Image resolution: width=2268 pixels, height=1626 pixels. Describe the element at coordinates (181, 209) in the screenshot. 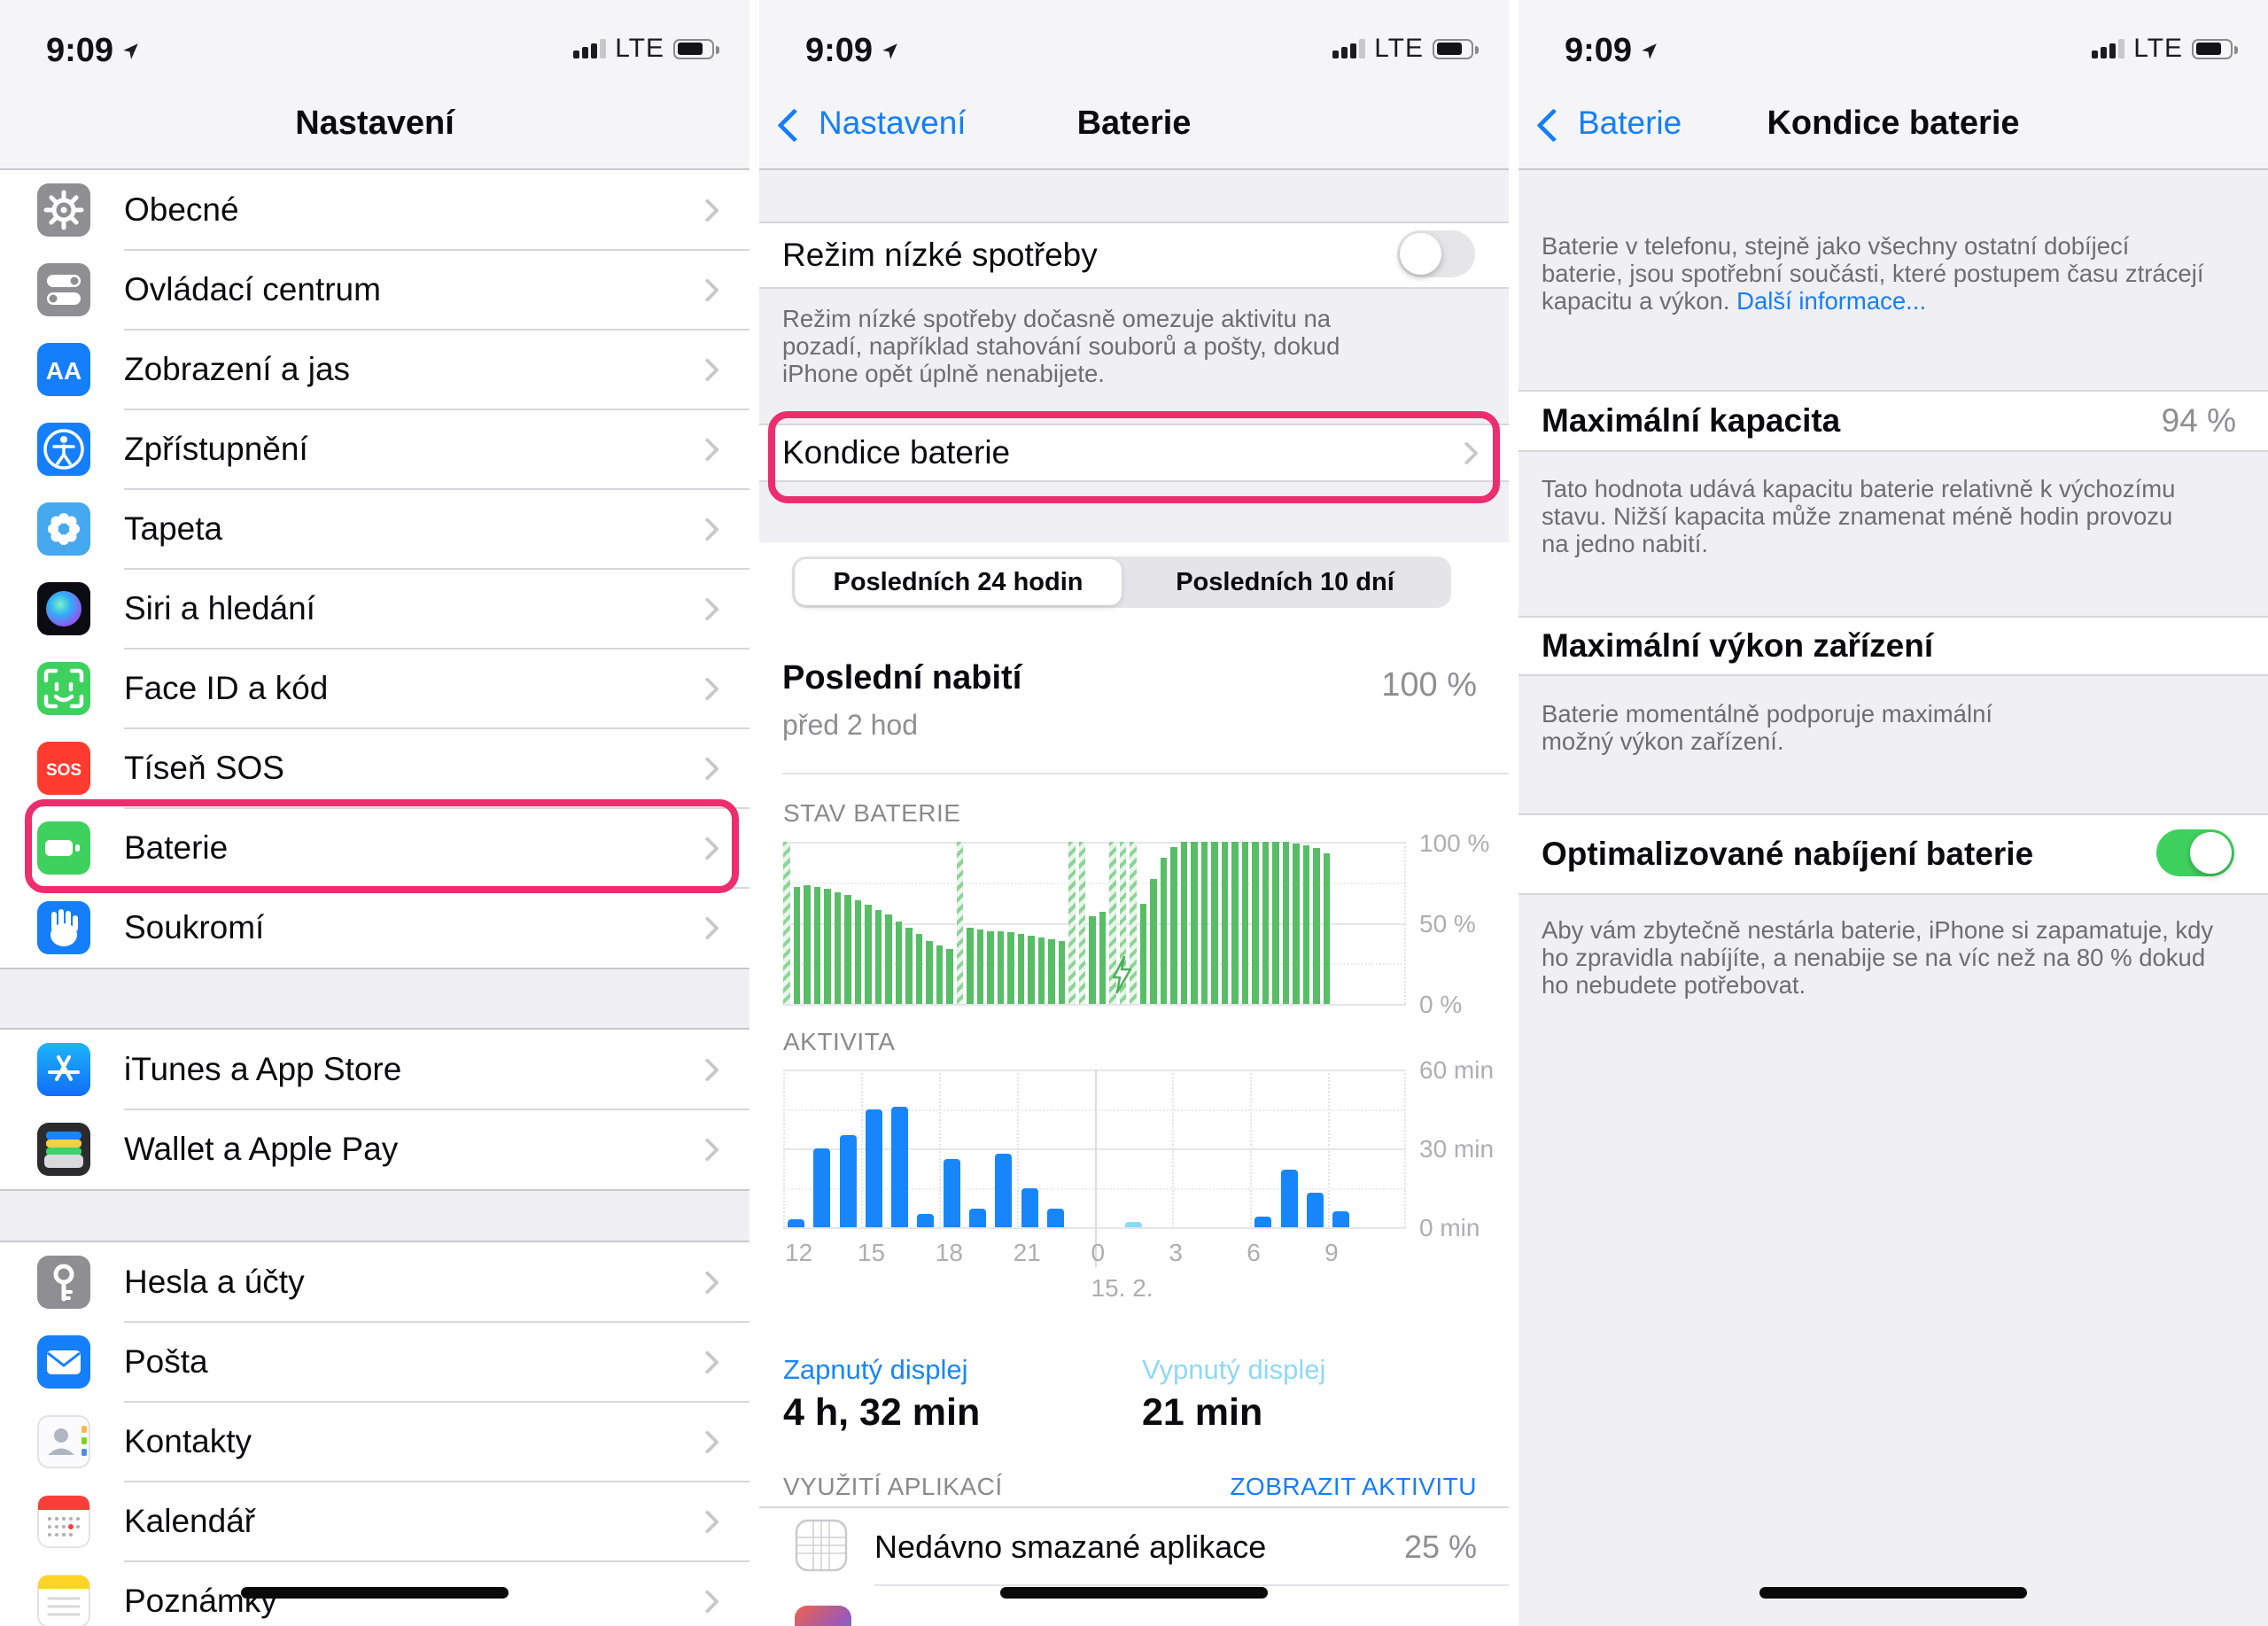

I see `list-item-label: Obecné` at that location.